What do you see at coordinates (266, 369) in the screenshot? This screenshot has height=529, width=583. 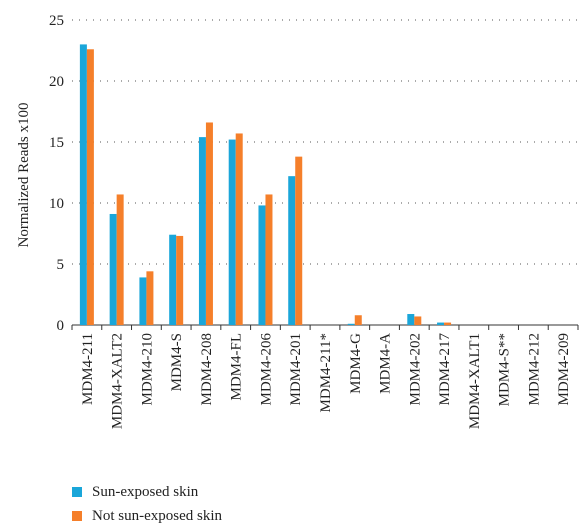 I see `x-tick-label: MDM4-206` at bounding box center [266, 369].